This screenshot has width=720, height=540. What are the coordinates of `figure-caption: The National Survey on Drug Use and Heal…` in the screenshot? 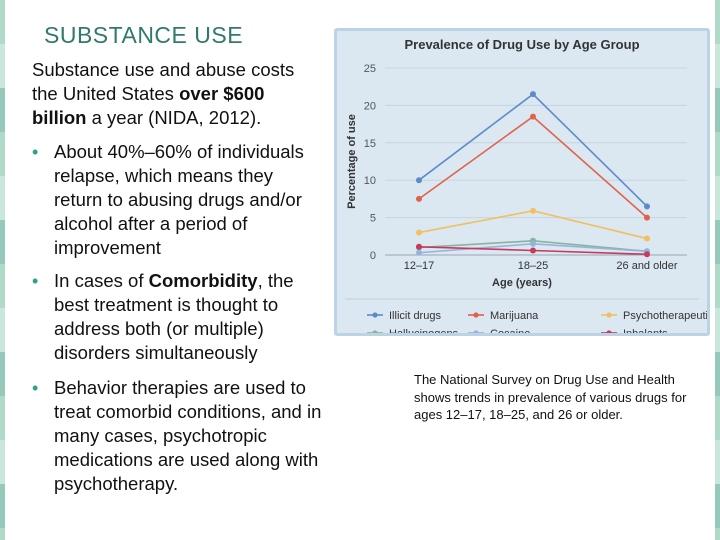 It's located at (550, 397).